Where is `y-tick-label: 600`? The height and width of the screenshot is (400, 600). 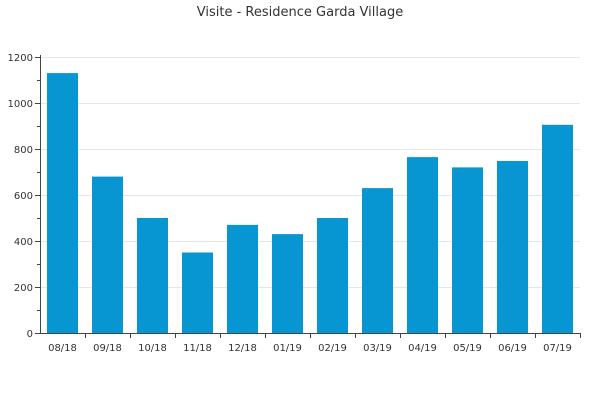 y-tick-label: 600 is located at coordinates (23, 196).